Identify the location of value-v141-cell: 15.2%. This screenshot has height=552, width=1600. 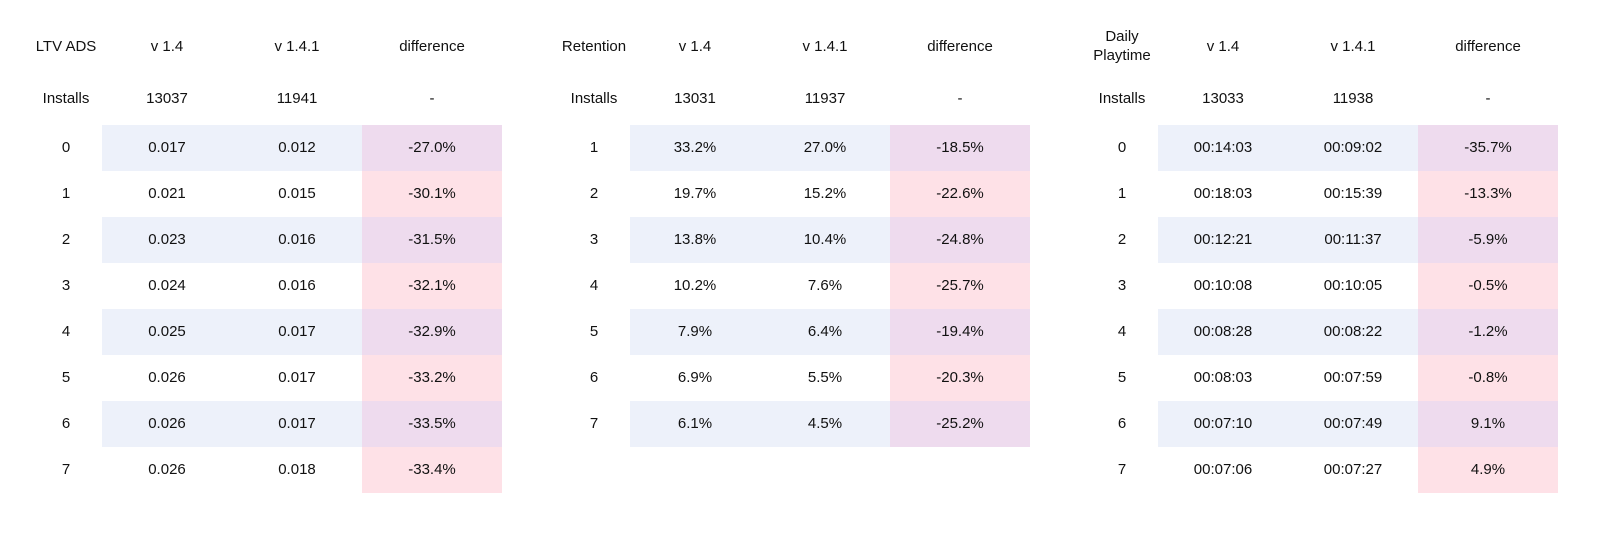
(825, 194).